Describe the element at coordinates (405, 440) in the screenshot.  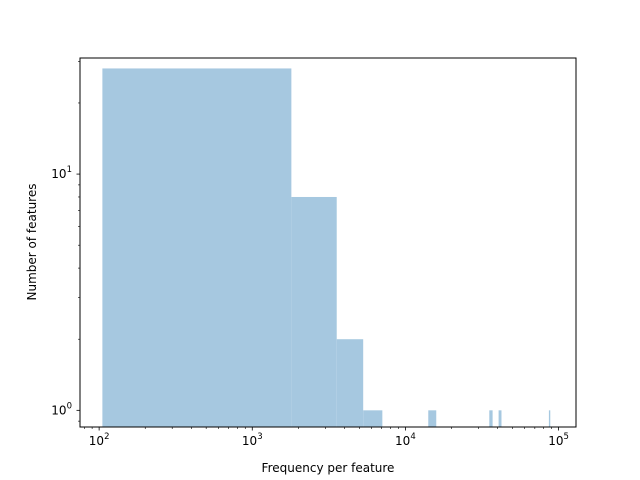
I see `x-tick-label-3: 10⁴` at that location.